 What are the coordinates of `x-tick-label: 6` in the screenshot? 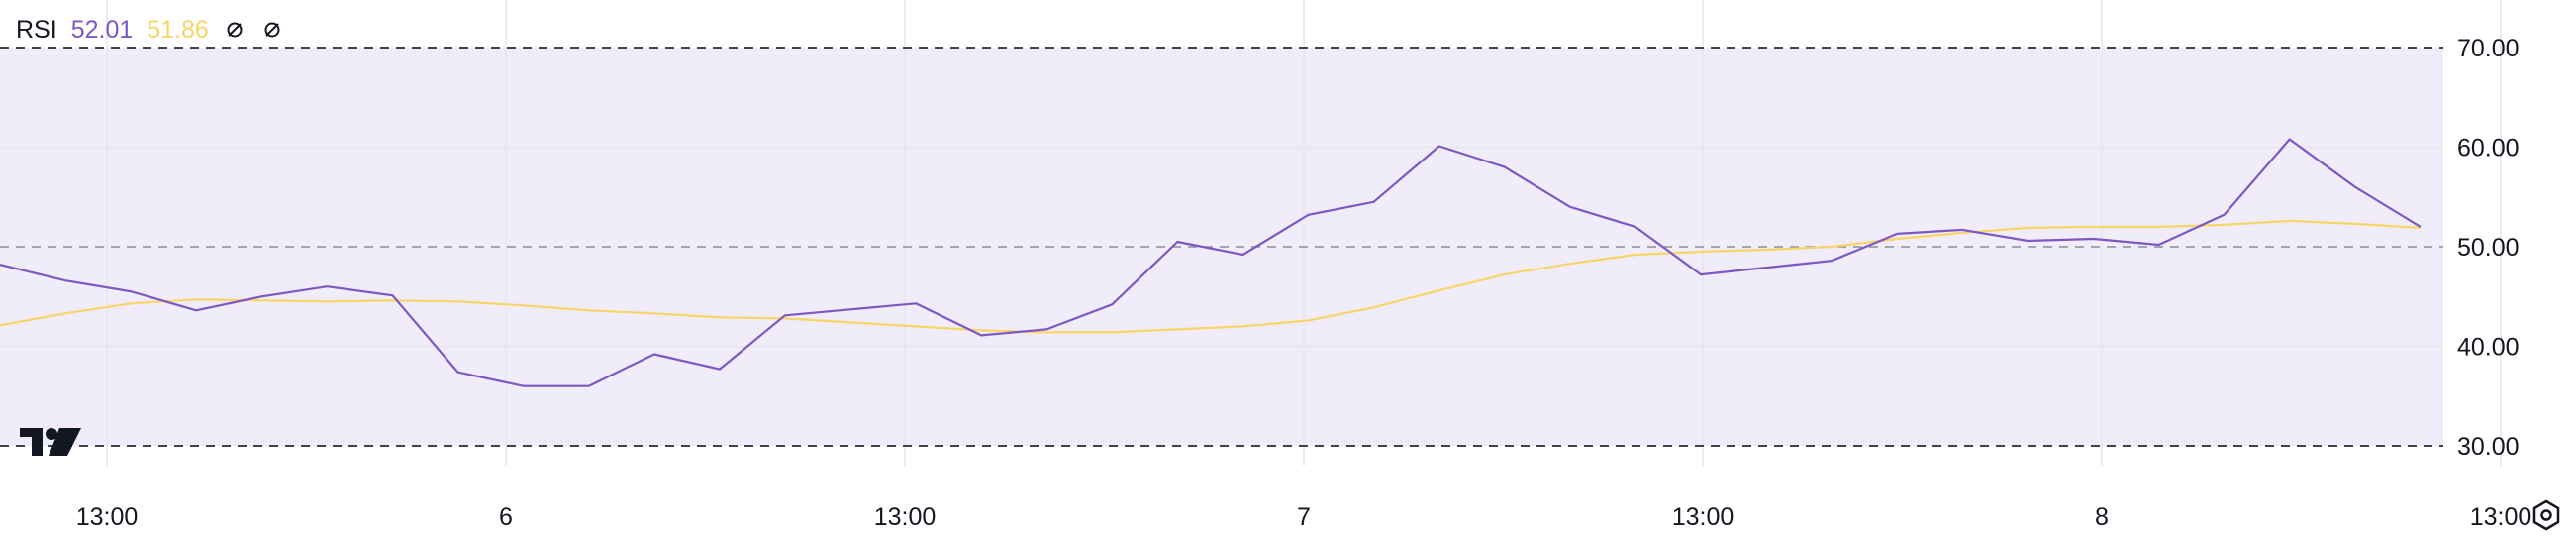 It's located at (506, 517).